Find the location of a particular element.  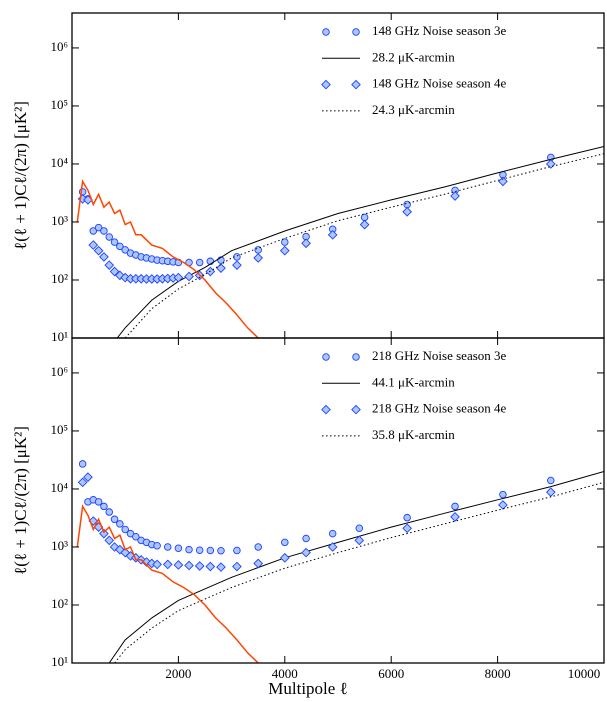

y-tick-label: 10³ is located at coordinates (59, 220).